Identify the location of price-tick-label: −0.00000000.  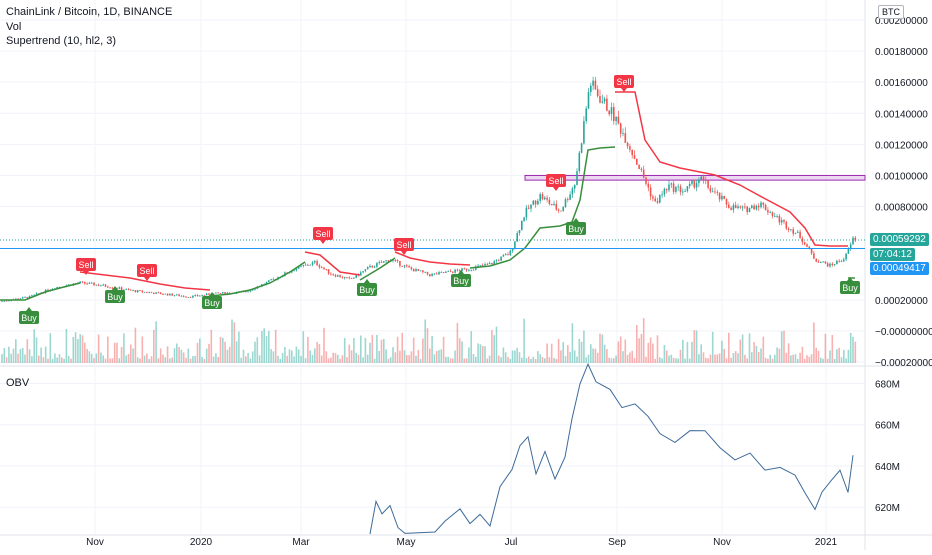
(903, 332).